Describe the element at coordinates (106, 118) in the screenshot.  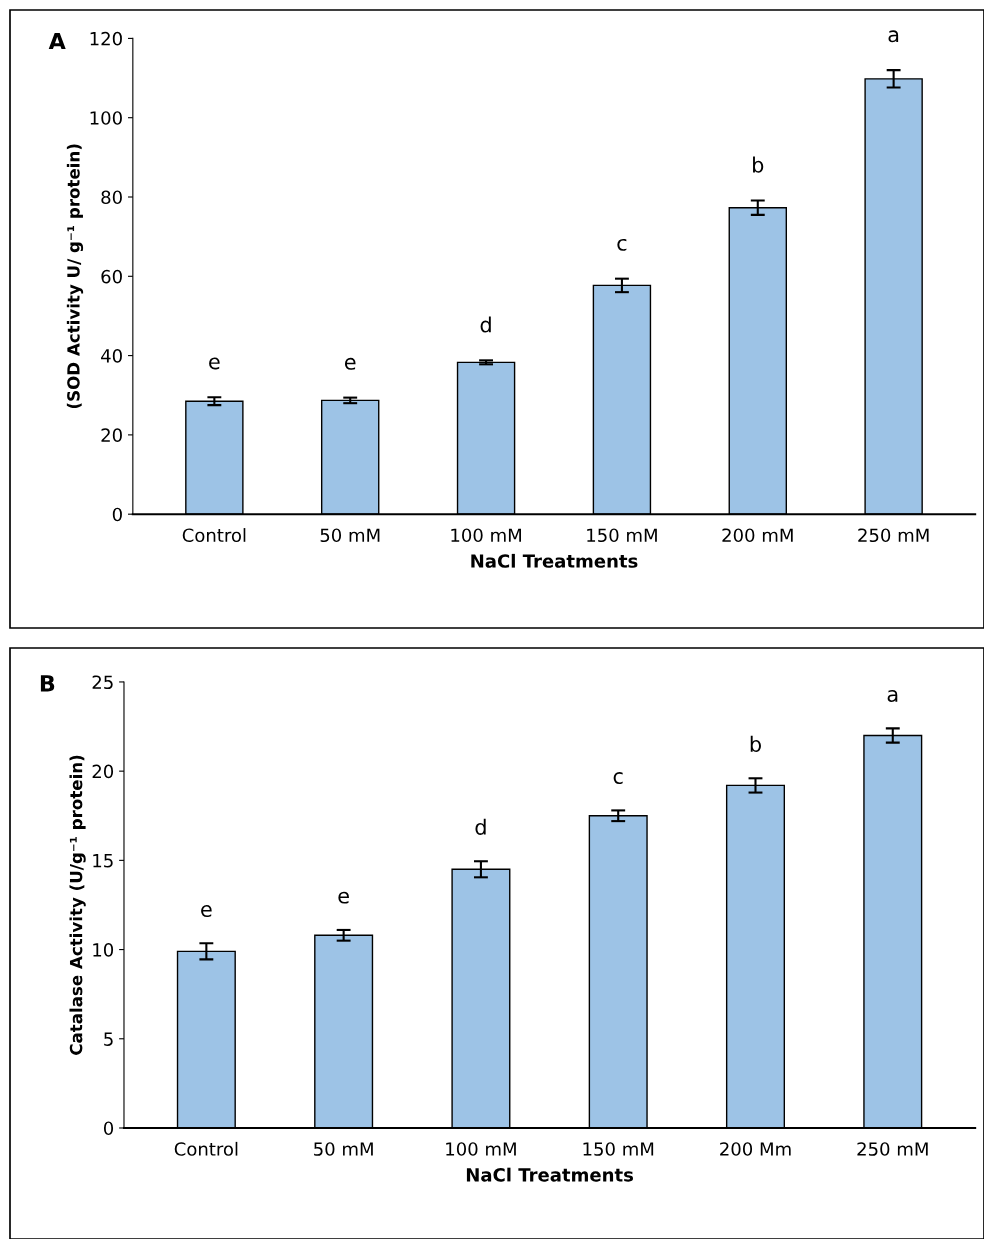
I see `y-tick-label: 100` at that location.